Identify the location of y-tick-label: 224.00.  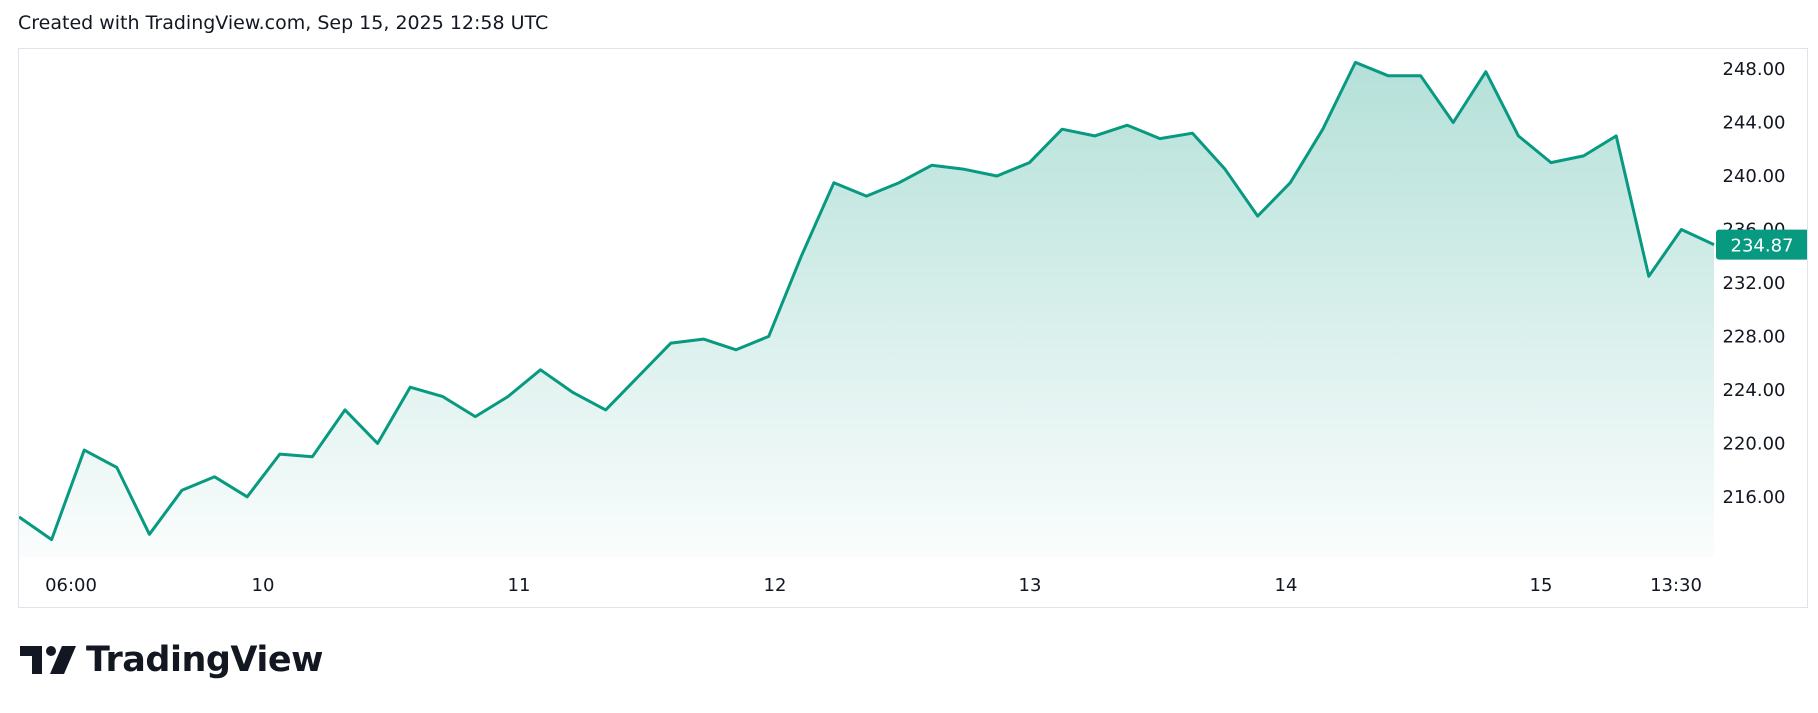
(1754, 390).